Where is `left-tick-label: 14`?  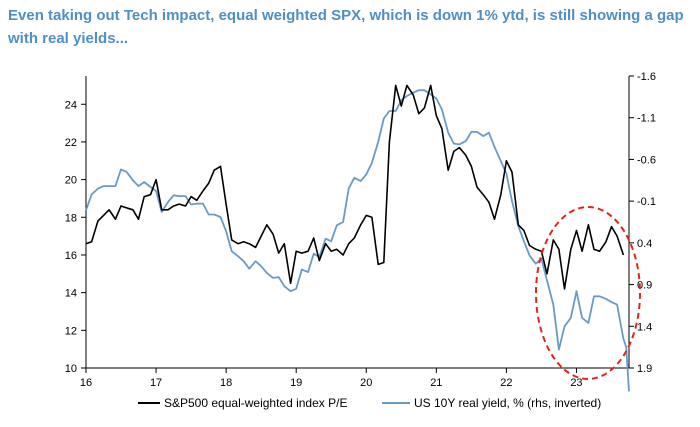 left-tick-label: 14 is located at coordinates (71, 294).